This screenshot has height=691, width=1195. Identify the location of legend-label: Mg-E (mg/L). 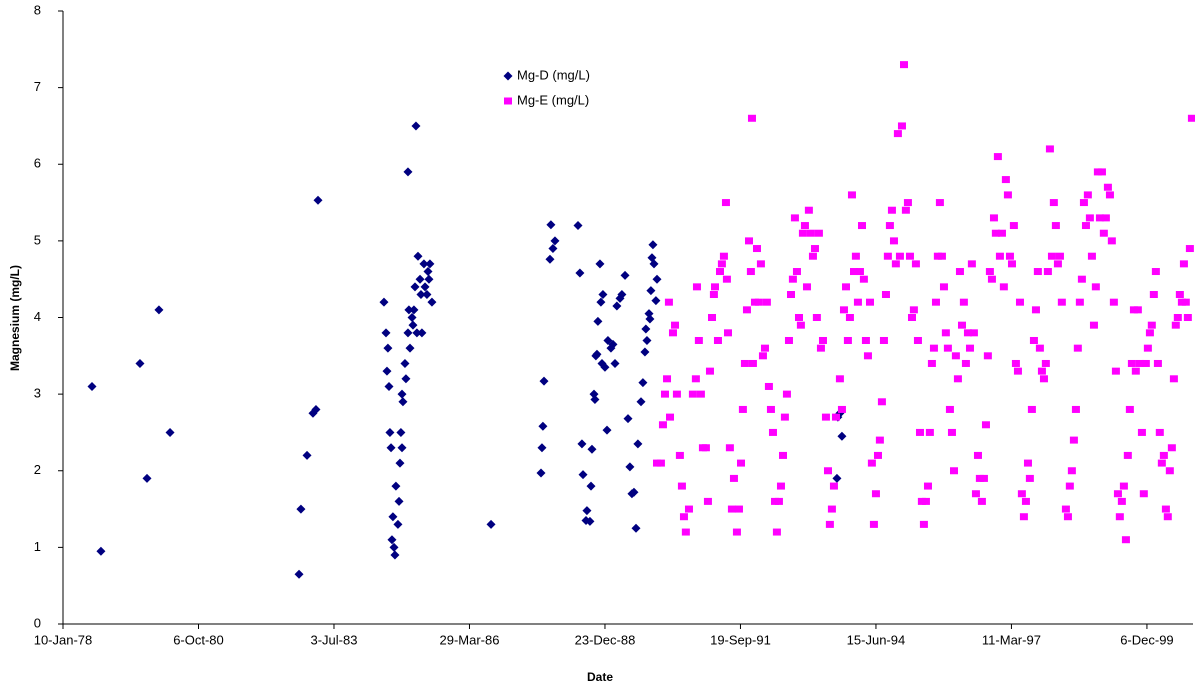
(553, 99).